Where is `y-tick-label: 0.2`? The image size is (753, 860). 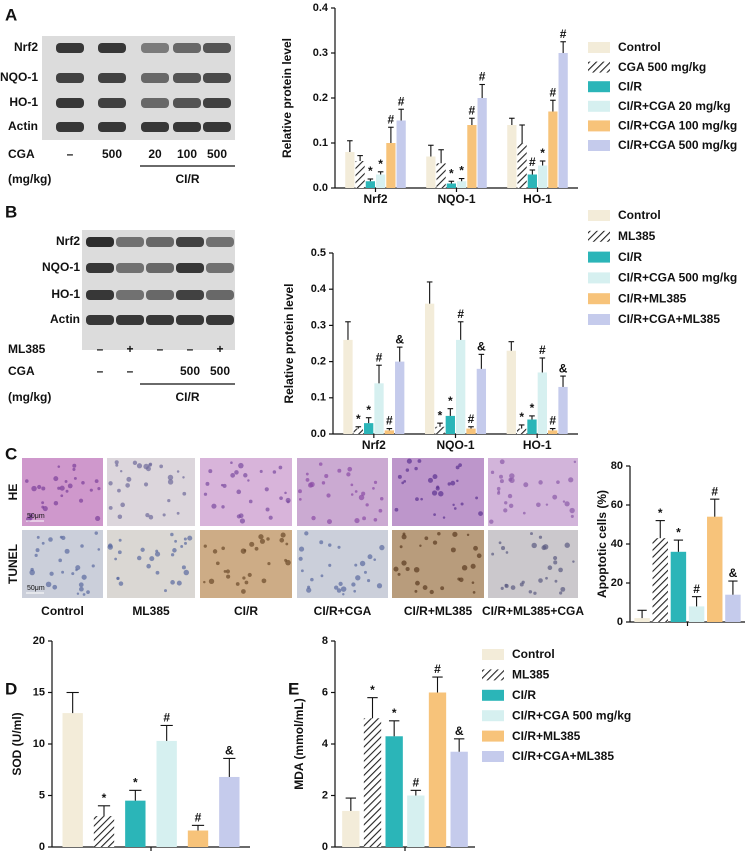
y-tick-label: 0.2 is located at coordinates (318, 362).